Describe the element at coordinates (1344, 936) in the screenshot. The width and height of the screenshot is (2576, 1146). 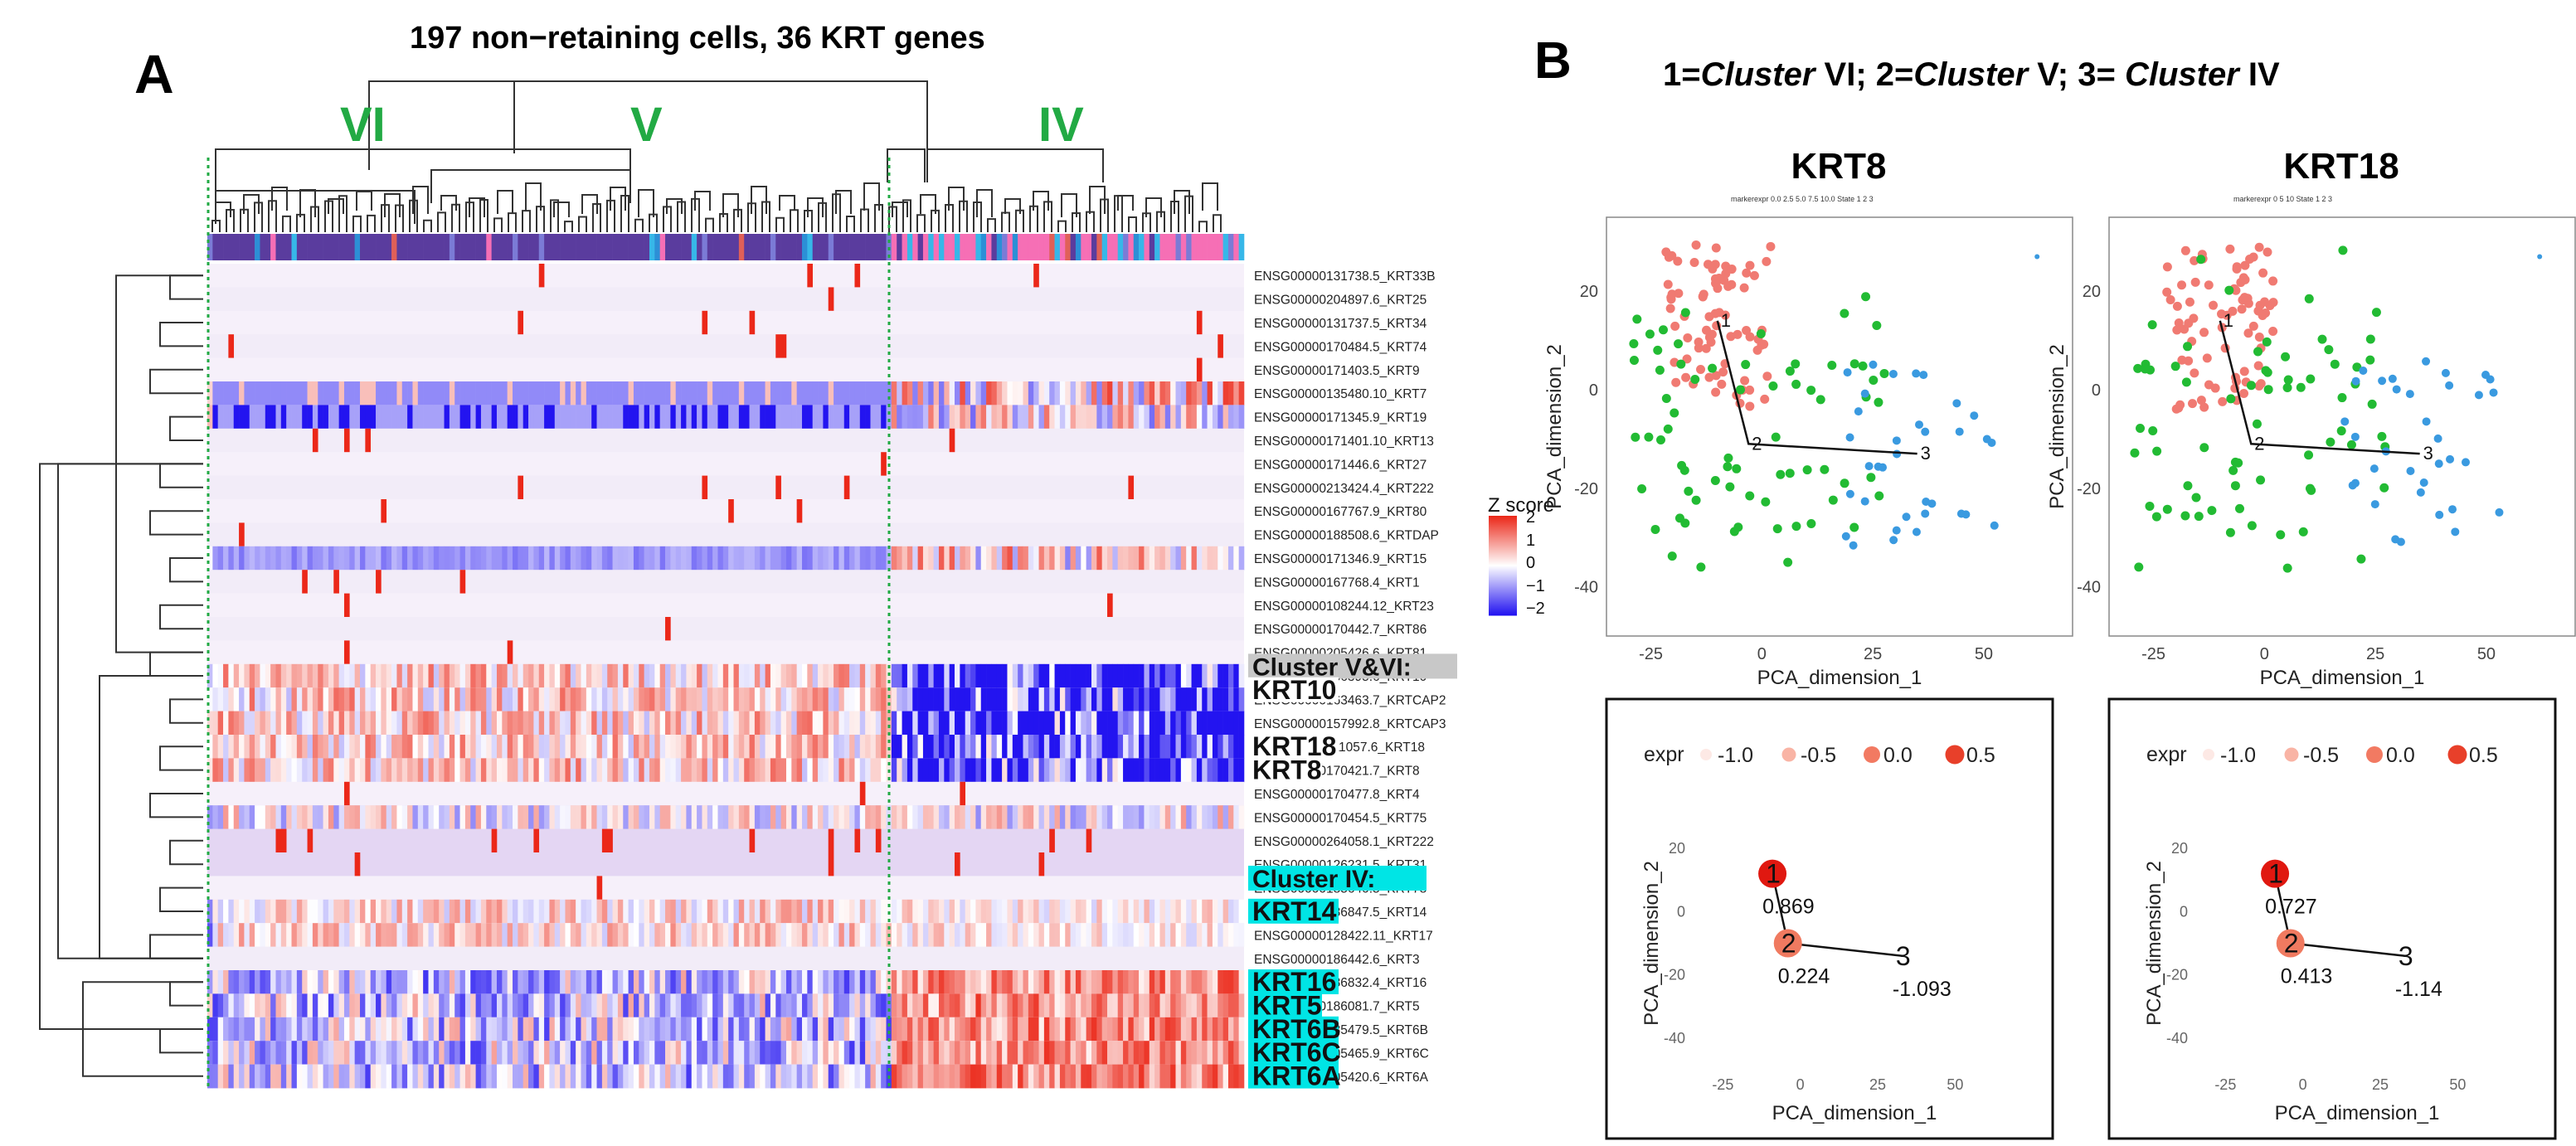
I see `gene-label: ENSG00000128422.11_KRT17` at that location.